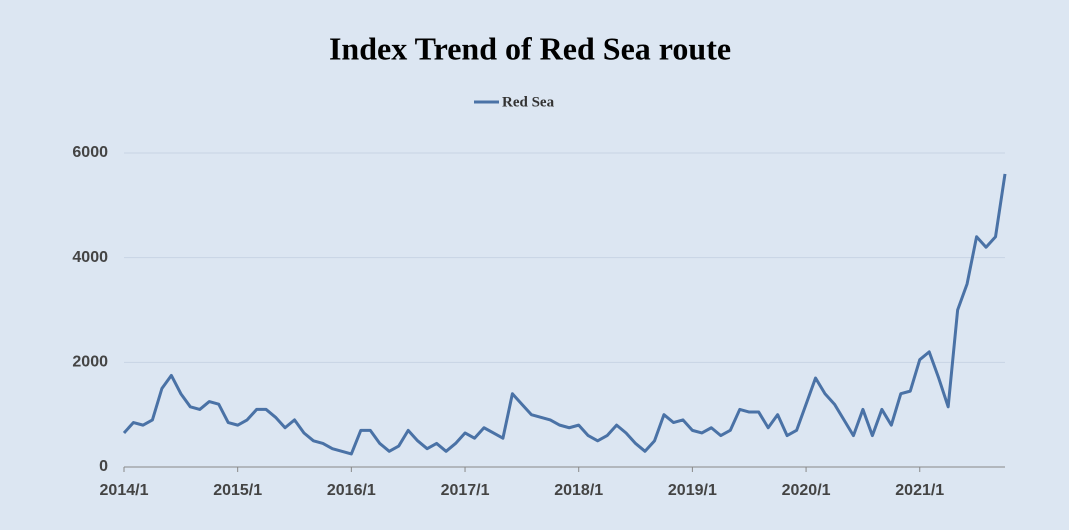  I want to click on x-tick-label: 2014/1, so click(124, 490).